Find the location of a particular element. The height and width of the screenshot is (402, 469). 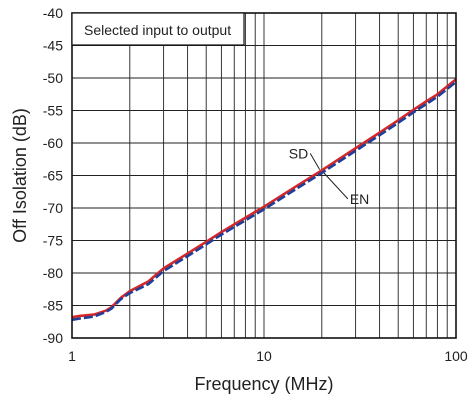

y-tick-label: -65 is located at coordinates (53, 176).